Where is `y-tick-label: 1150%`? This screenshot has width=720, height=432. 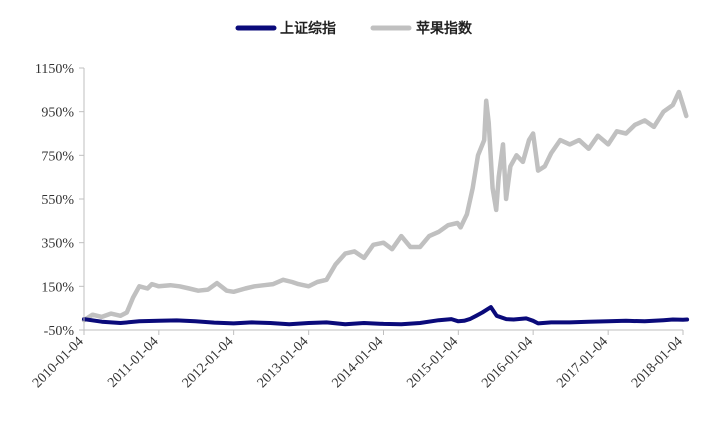 y-tick-label: 1150% is located at coordinates (54, 69).